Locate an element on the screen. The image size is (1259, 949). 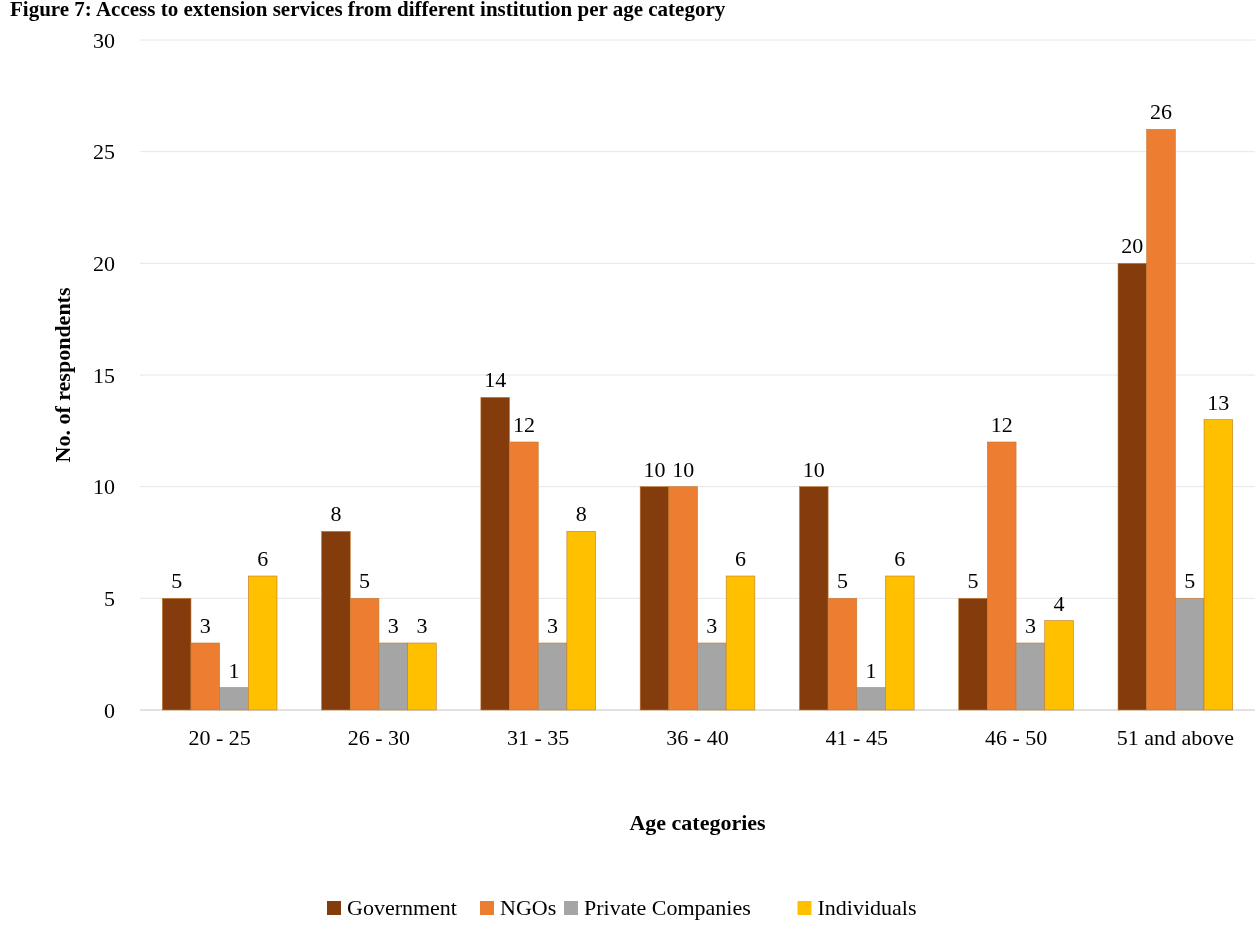
y-tick-label: 0 is located at coordinates (109, 710).